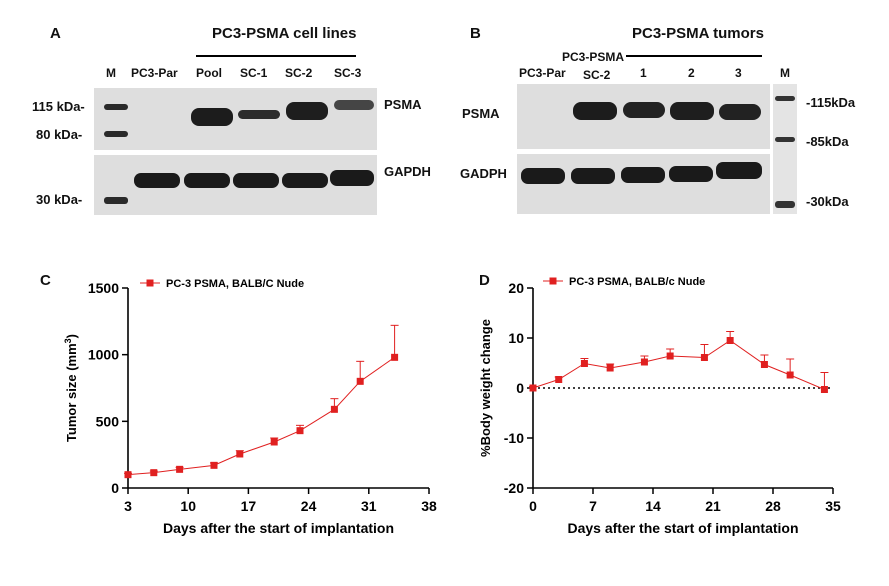 This screenshot has width=889, height=586. What do you see at coordinates (259, 114) in the screenshot?
I see `sc1-band` at bounding box center [259, 114].